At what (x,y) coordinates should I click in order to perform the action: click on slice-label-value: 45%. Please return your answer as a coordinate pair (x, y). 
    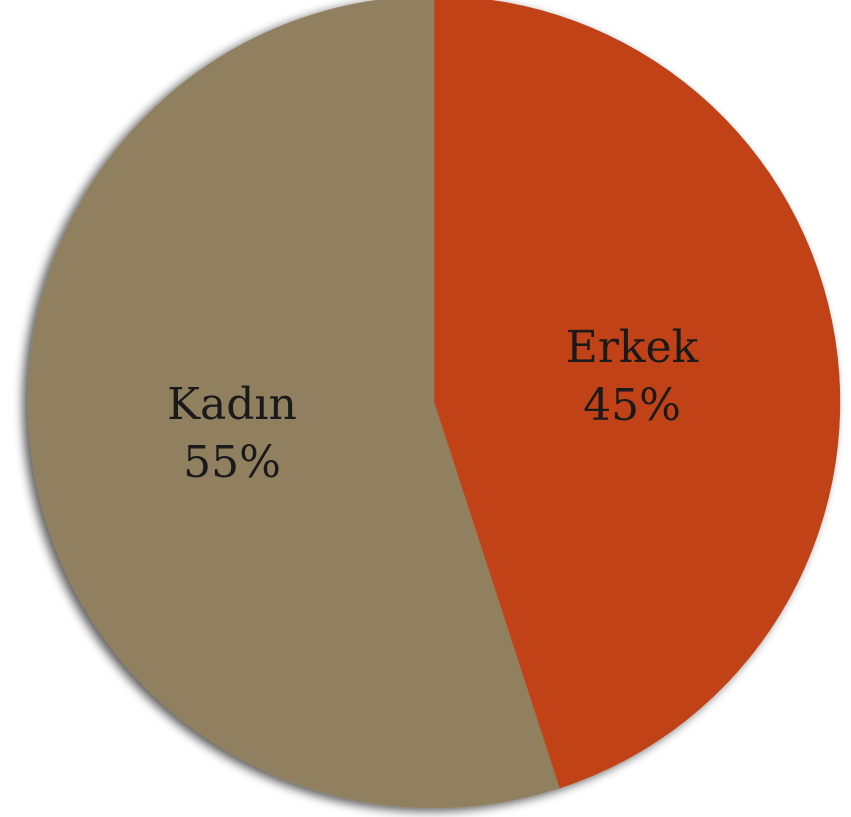
    Looking at the image, I should click on (632, 405).